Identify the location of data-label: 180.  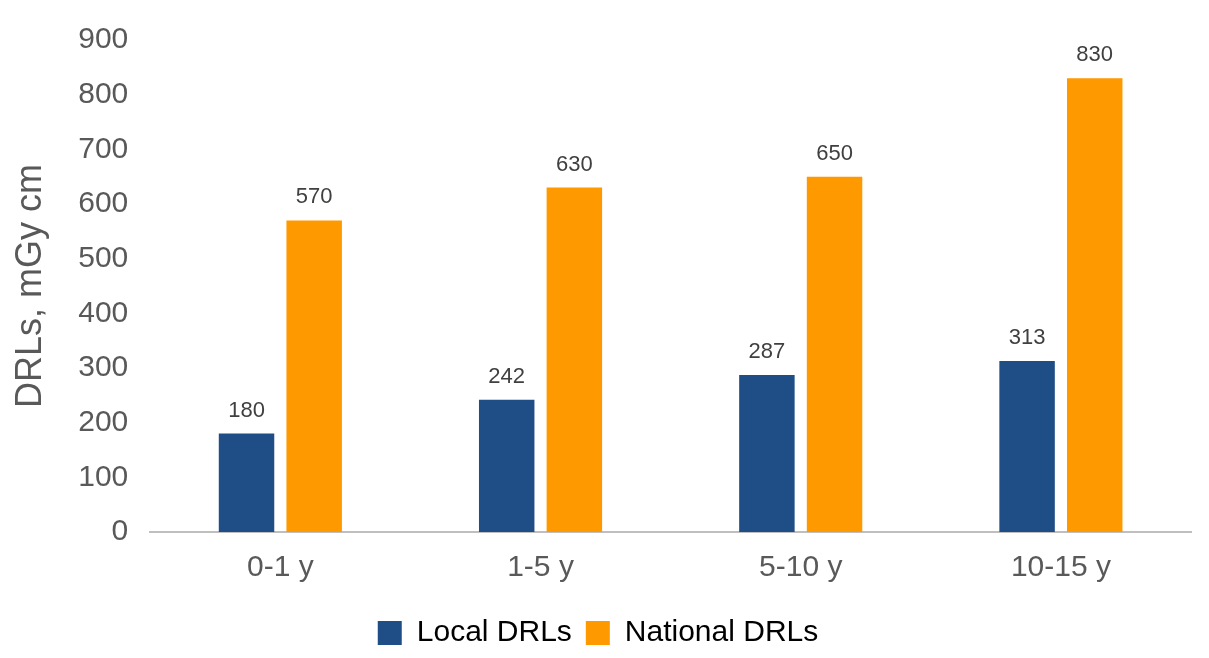
(246, 409).